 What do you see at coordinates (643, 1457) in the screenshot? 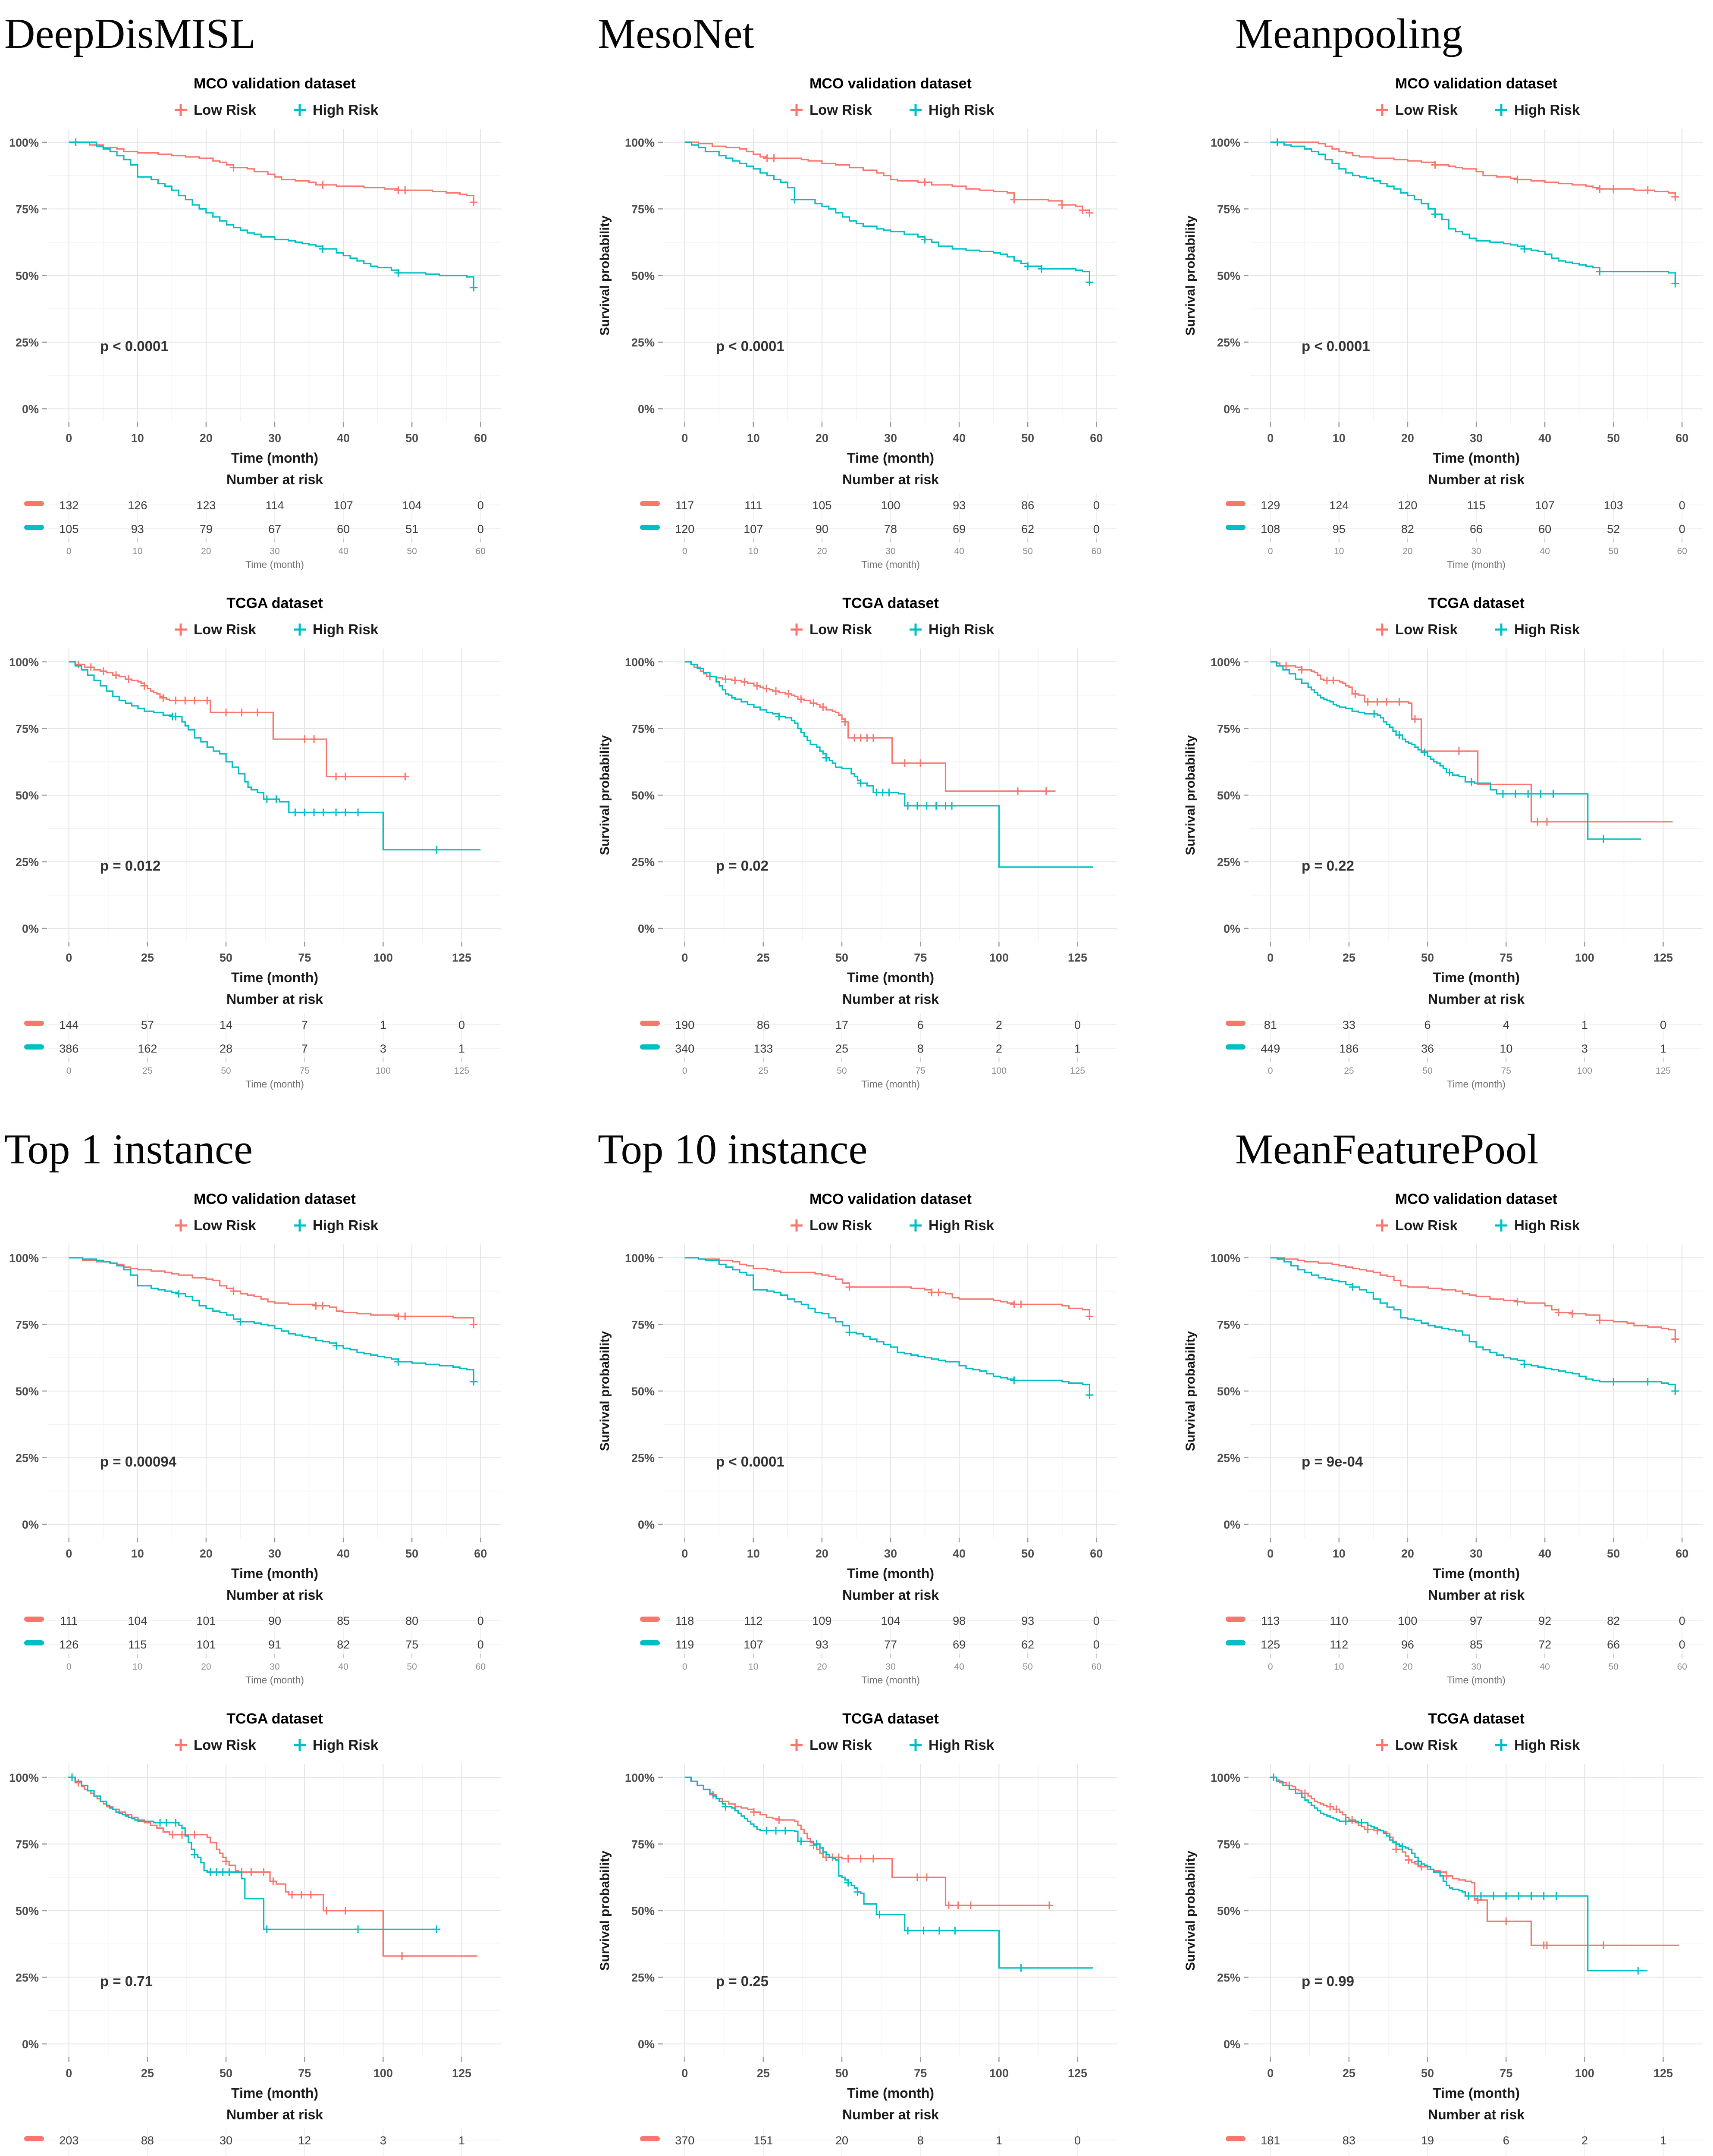
I see `y-tick-label: 25%` at bounding box center [643, 1457].